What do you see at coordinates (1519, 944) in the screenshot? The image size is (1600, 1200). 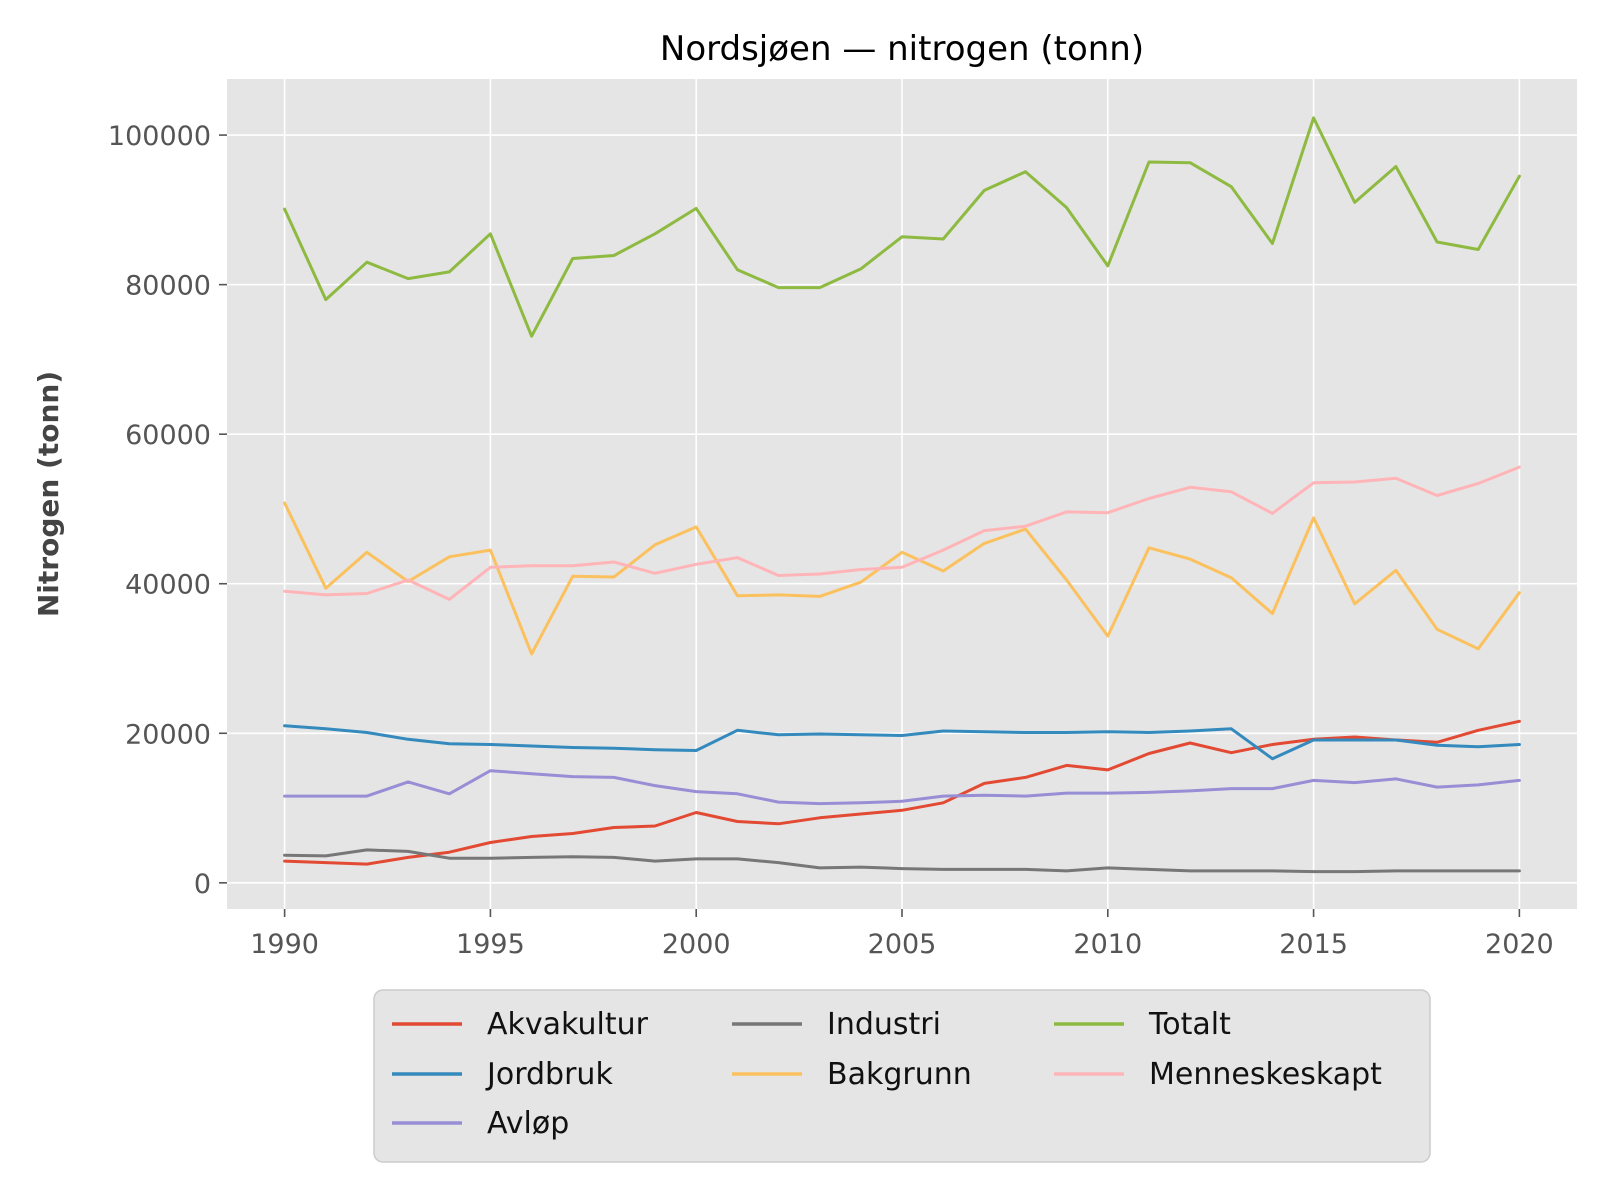 I see `x-tick-label: 2020` at bounding box center [1519, 944].